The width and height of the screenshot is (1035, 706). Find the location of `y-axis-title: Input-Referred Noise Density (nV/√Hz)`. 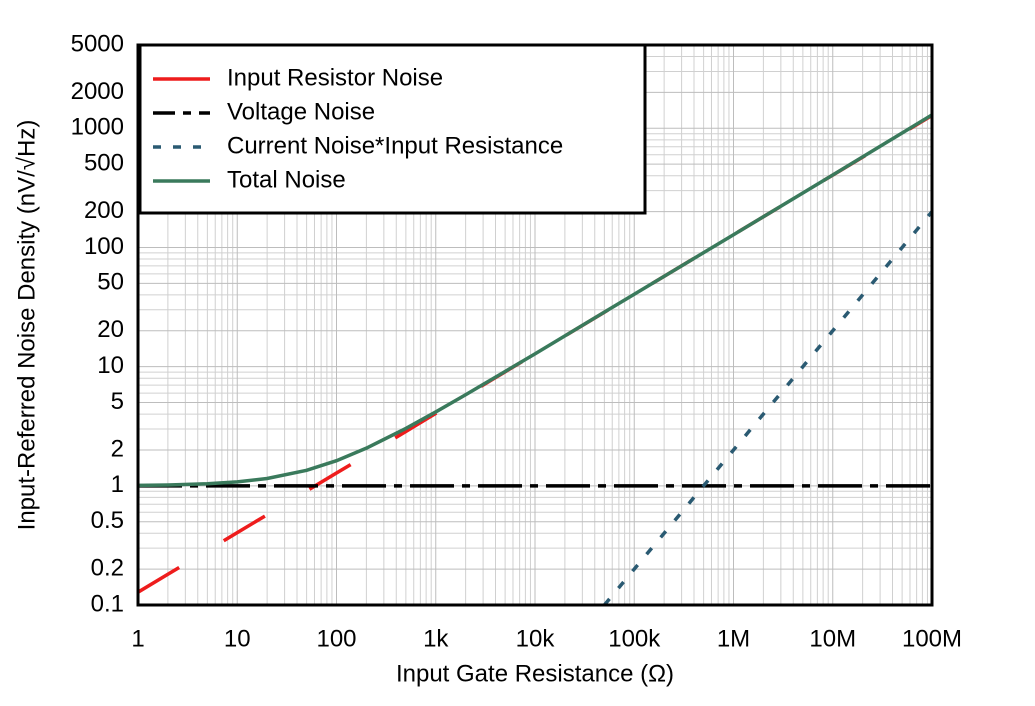

y-axis-title: Input-Referred Noise Density (nV/√Hz) is located at coordinates (26, 325).